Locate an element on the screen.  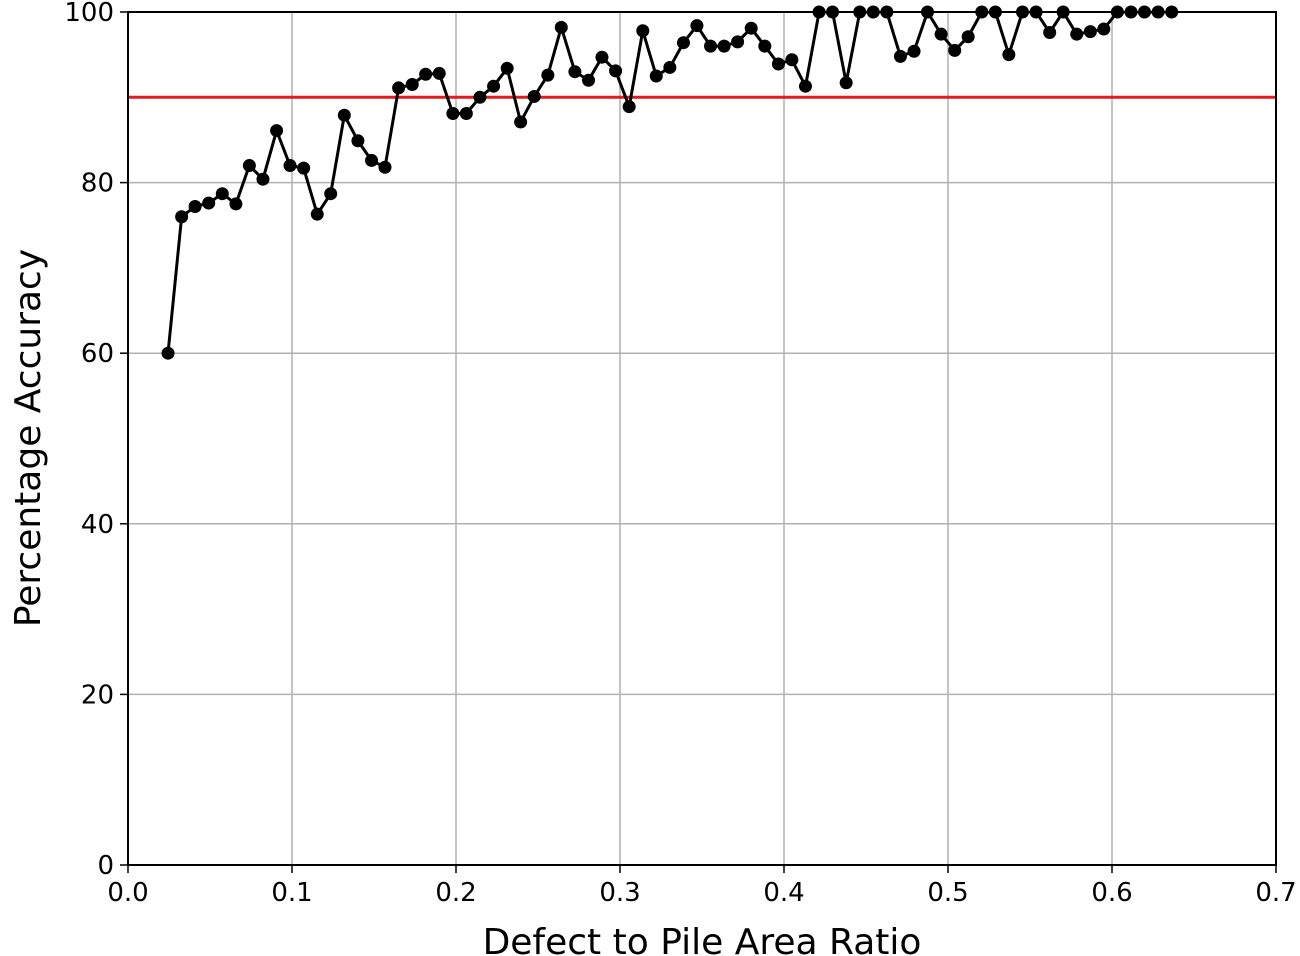
y-tick-label: 60 is located at coordinates (97, 354).